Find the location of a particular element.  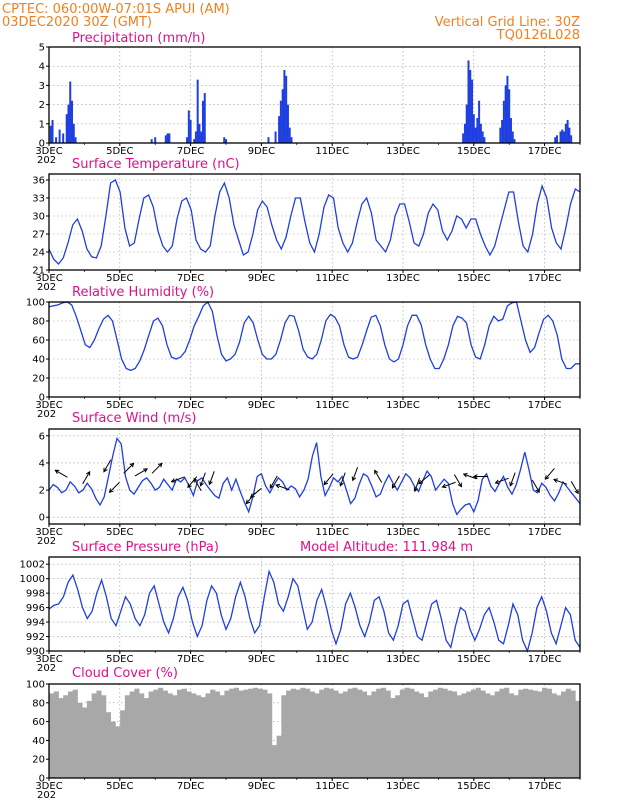

header-code: TQ0126L028 is located at coordinates (538, 35).